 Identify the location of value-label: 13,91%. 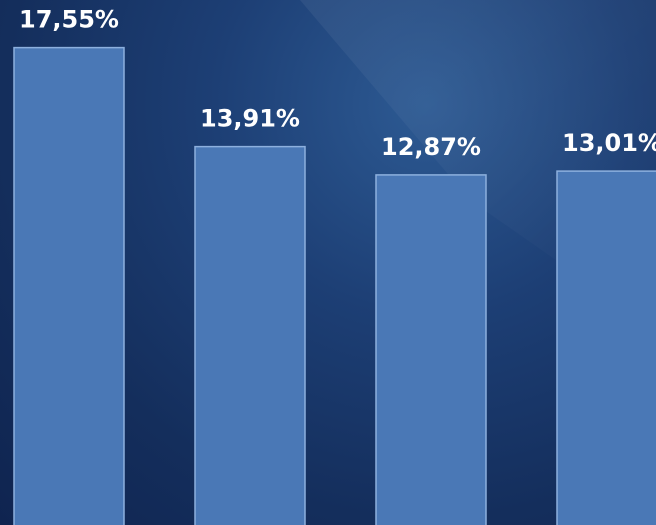
(250, 119).